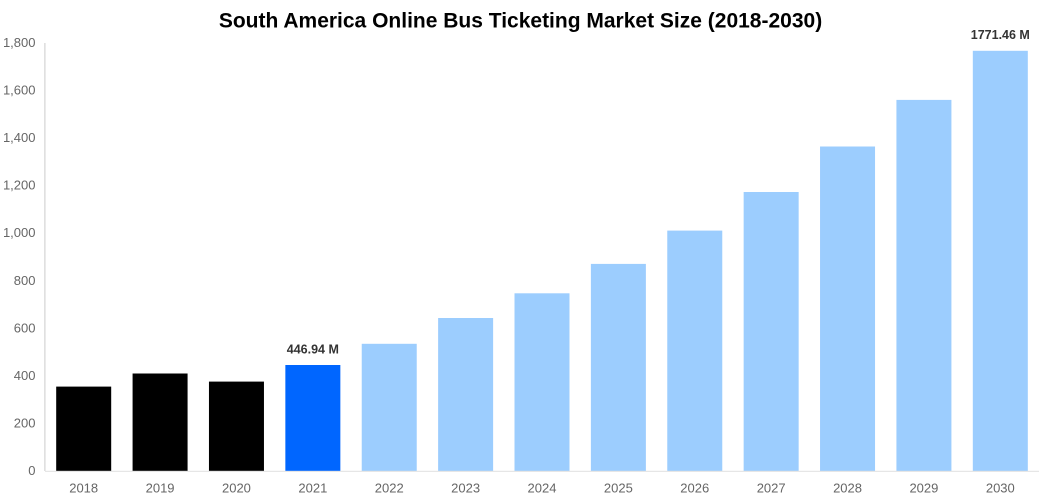 This screenshot has height=500, width=1039. Describe the element at coordinates (771, 488) in the screenshot. I see `svg-text: 2027` at that location.